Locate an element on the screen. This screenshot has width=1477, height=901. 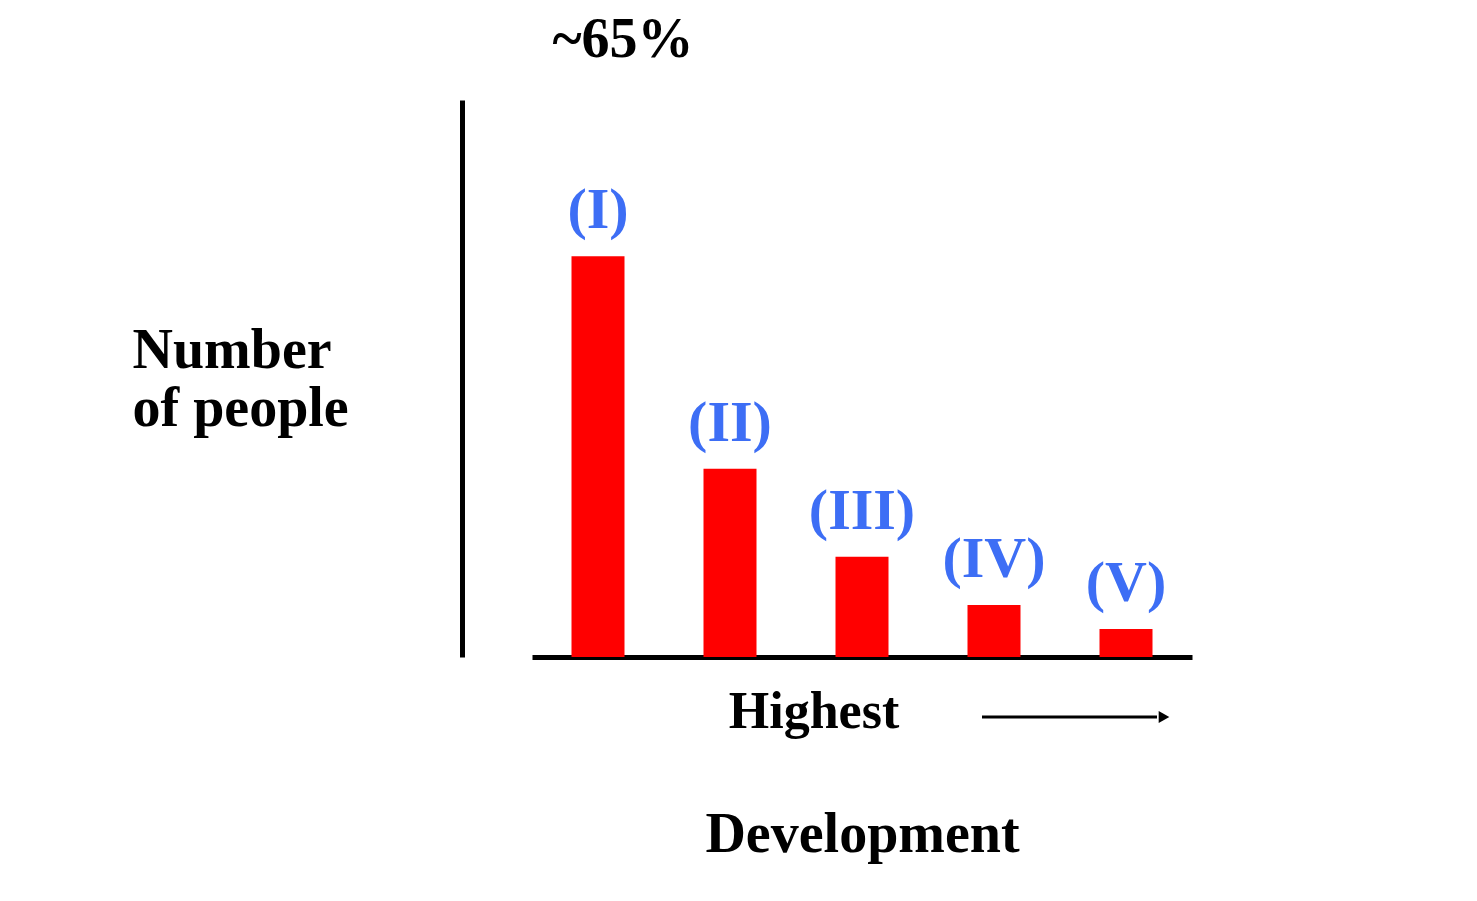
x-tick-label: (V) is located at coordinates (1126, 581).